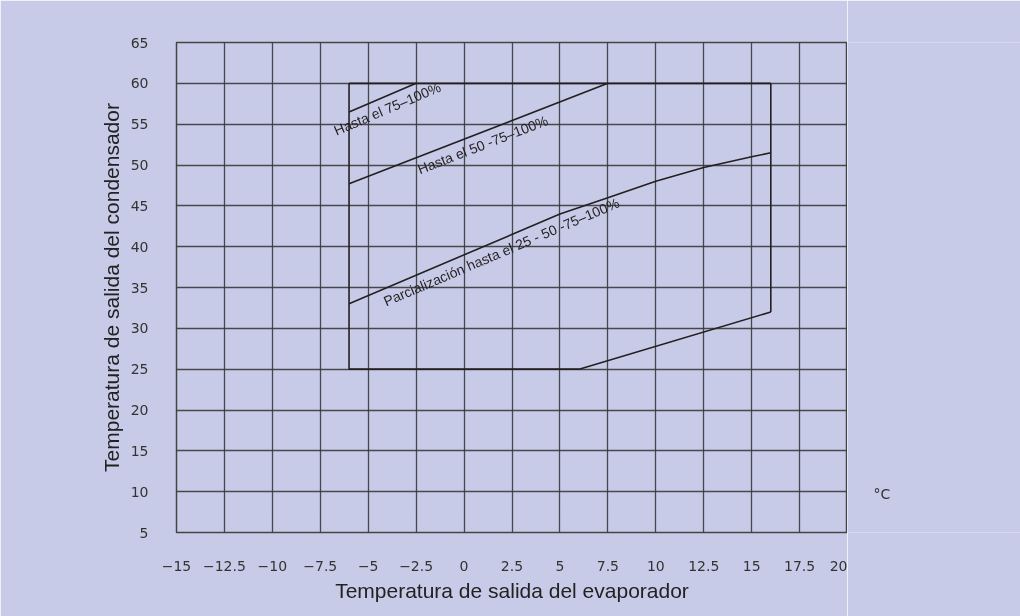  I want to click on y-tick-label: 40, so click(139, 246).